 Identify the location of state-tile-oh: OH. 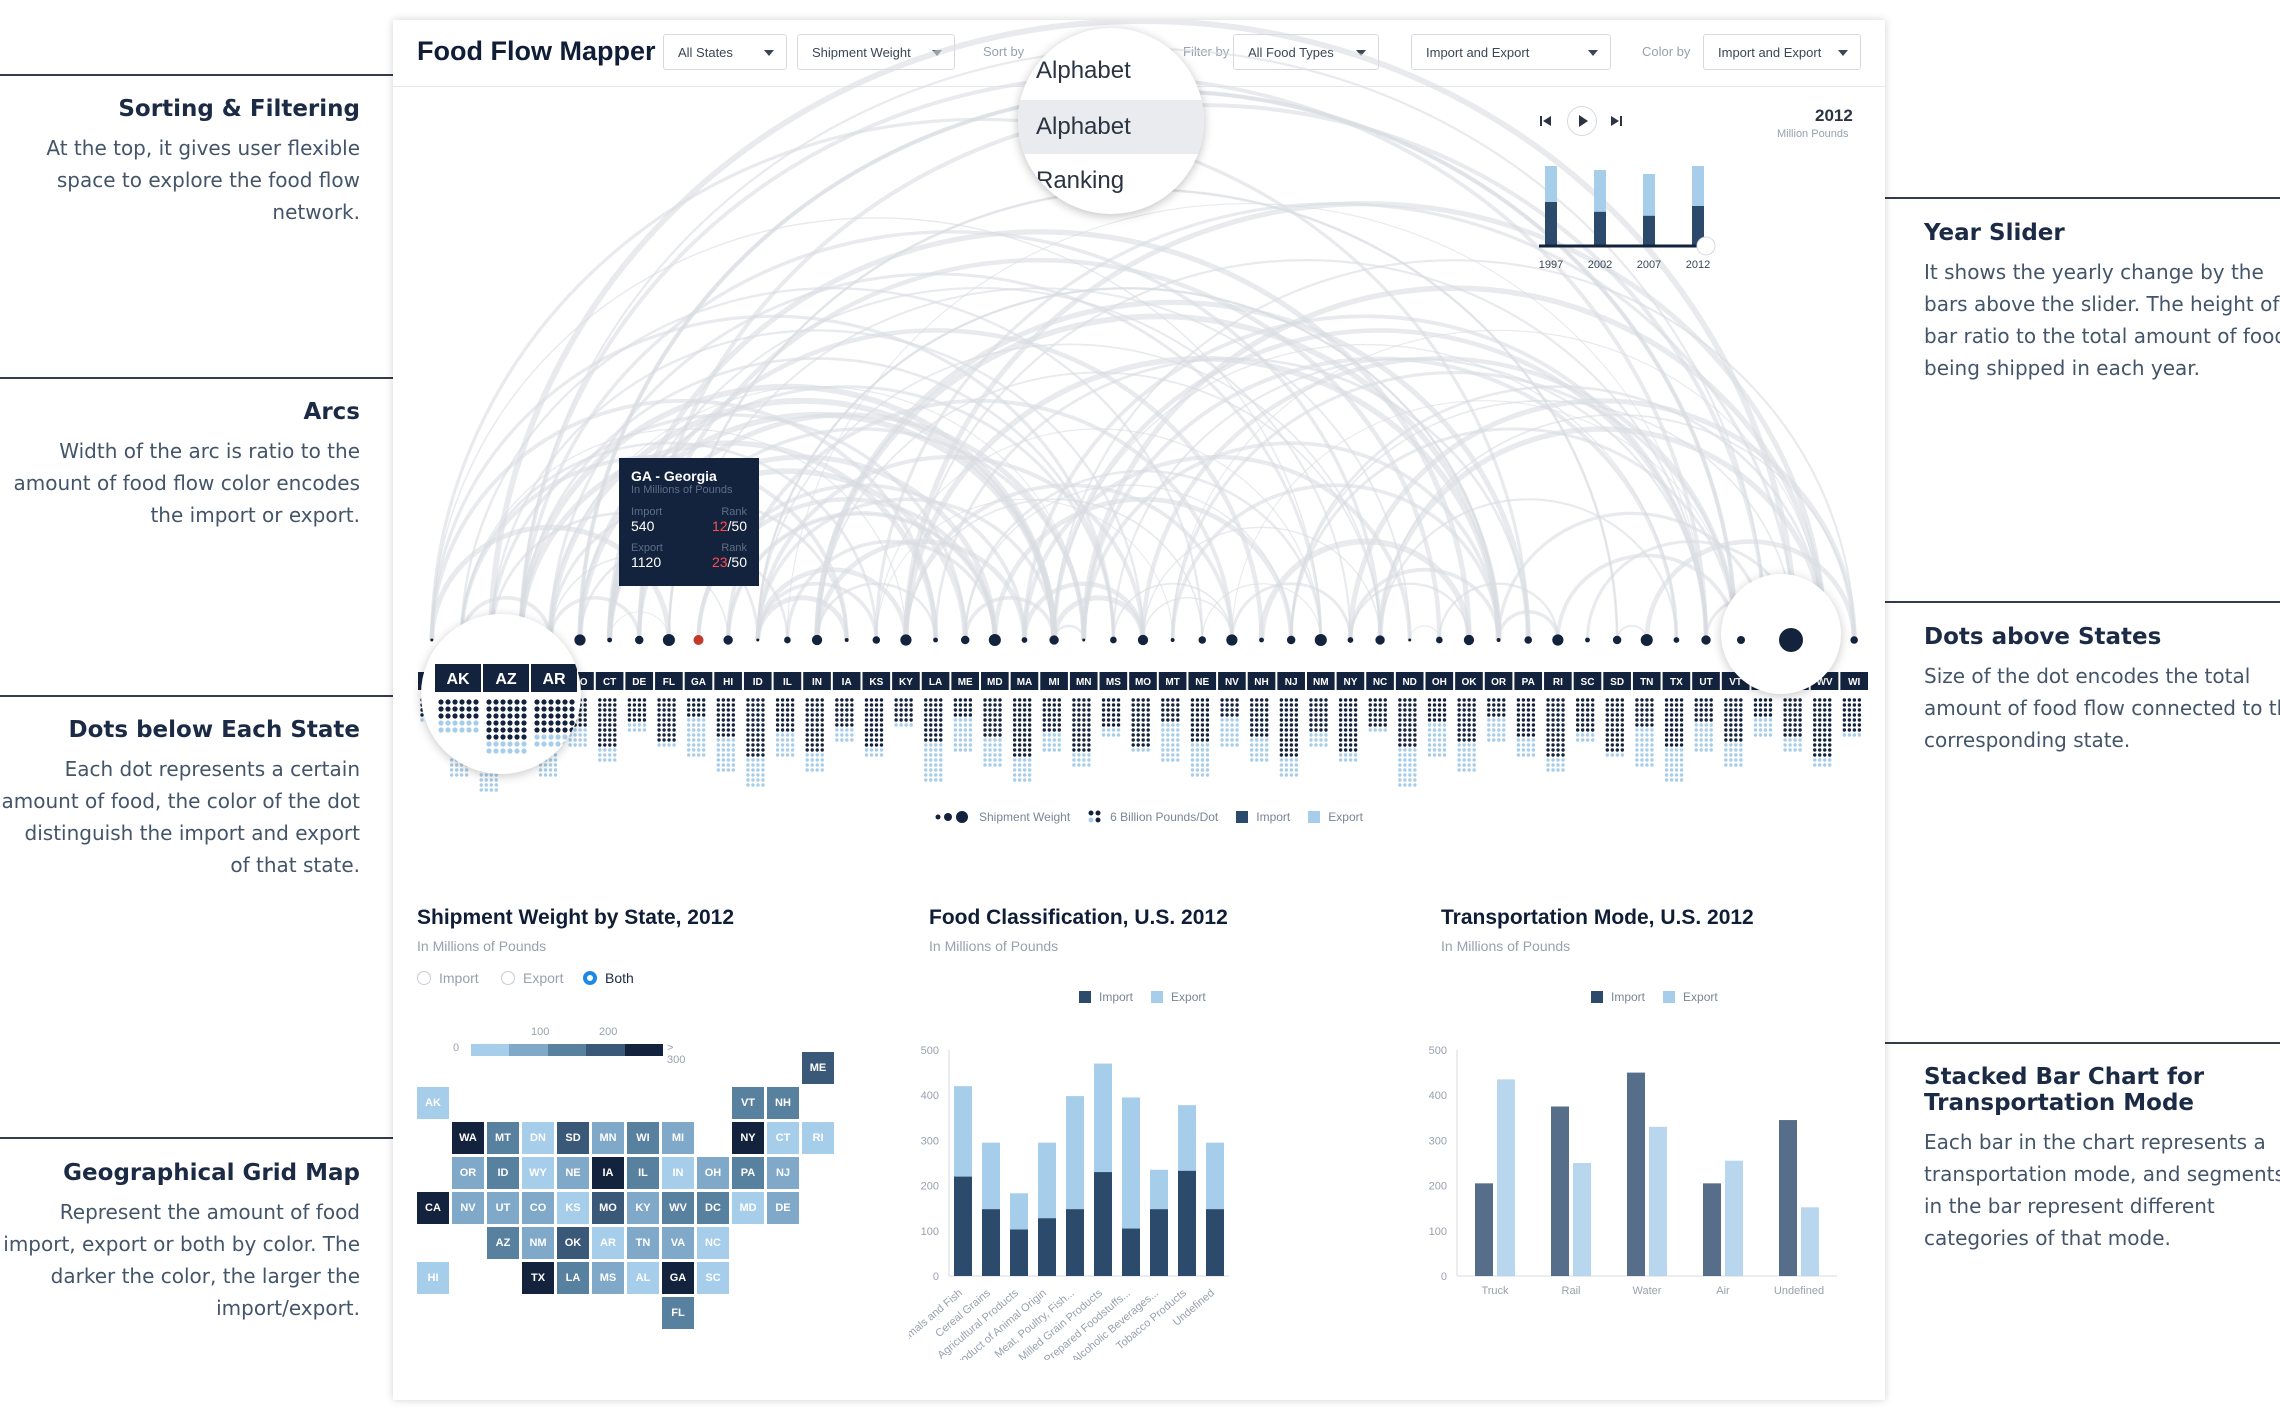
(713, 1173).